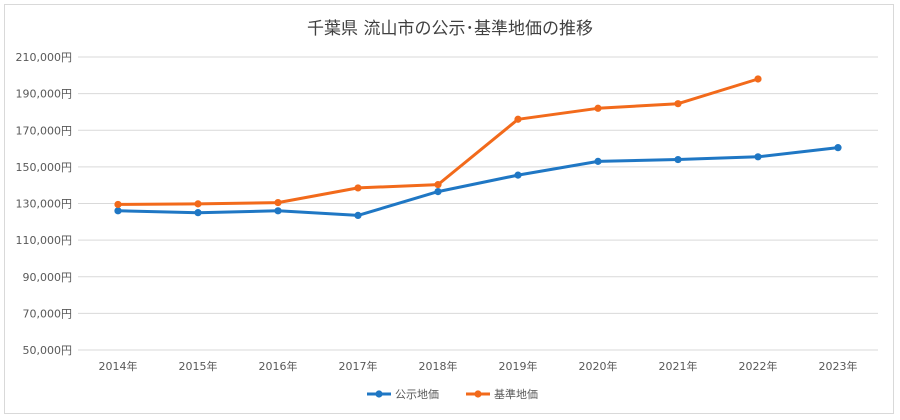  Describe the element at coordinates (44, 167) in the screenshot. I see `y-tick-label: 150,000円` at that location.